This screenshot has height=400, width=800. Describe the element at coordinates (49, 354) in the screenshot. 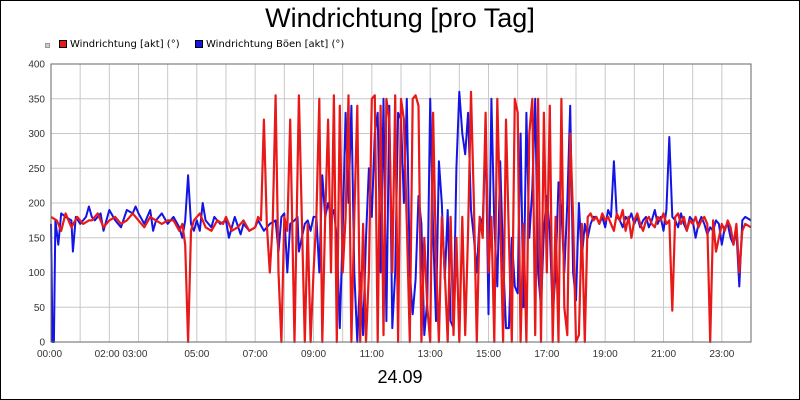

I see `x-tick-label: 00:00` at that location.